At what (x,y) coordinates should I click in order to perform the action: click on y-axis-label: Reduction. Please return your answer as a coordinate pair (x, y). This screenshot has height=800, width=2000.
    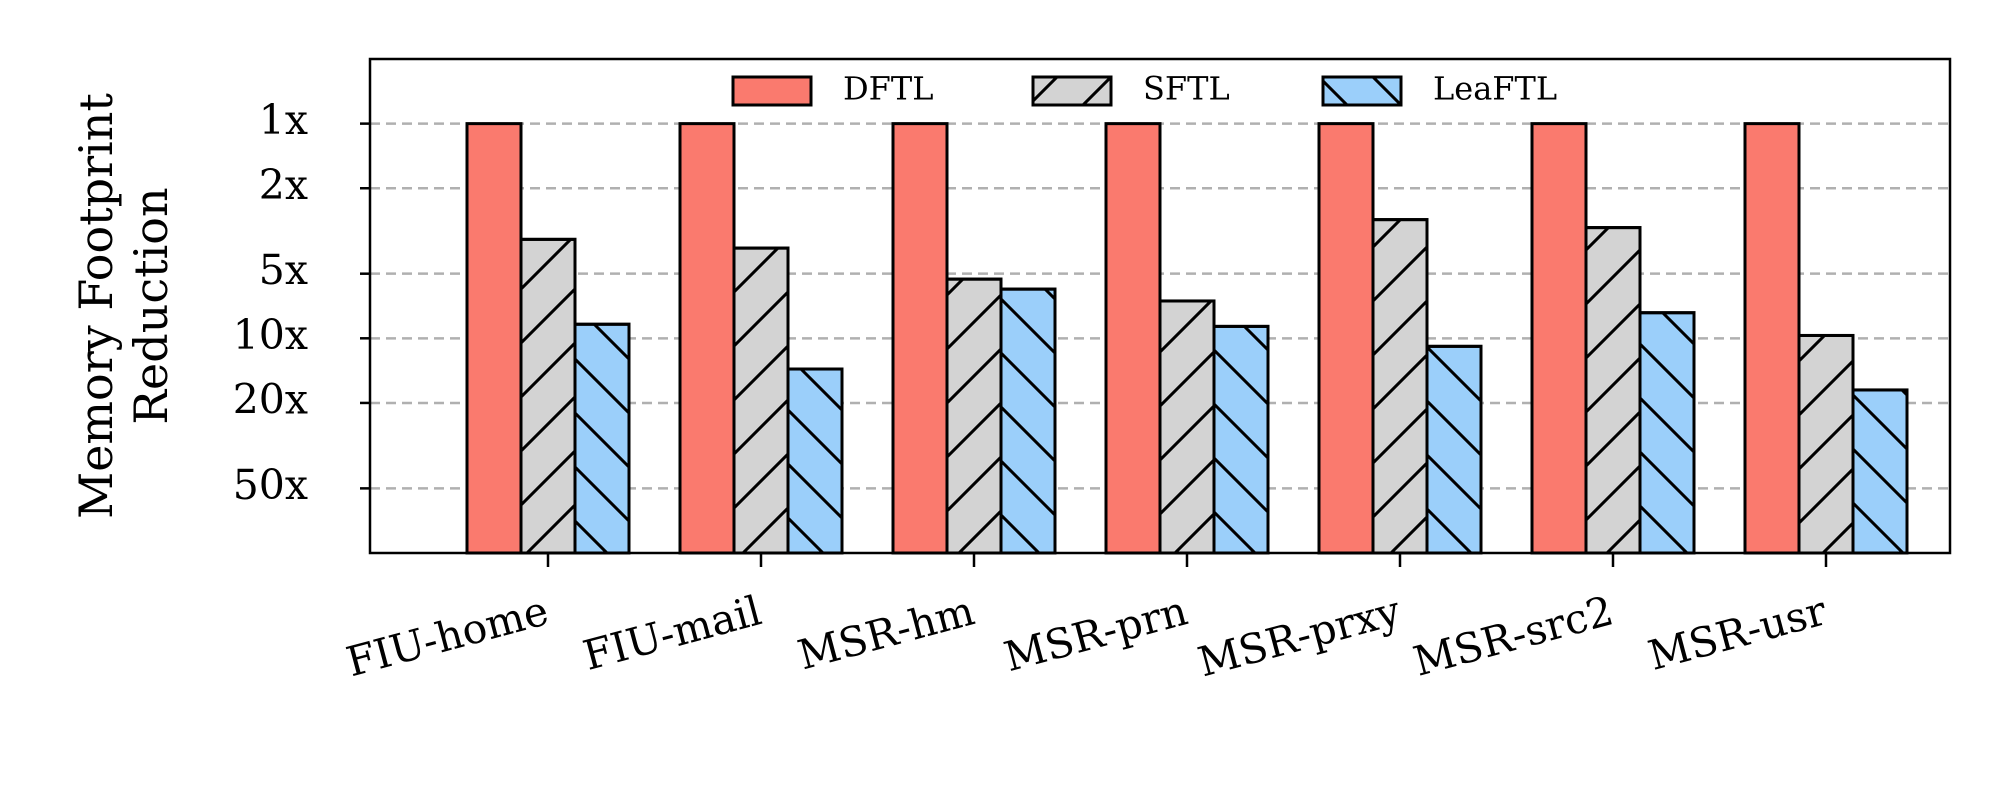
    Looking at the image, I should click on (151, 305).